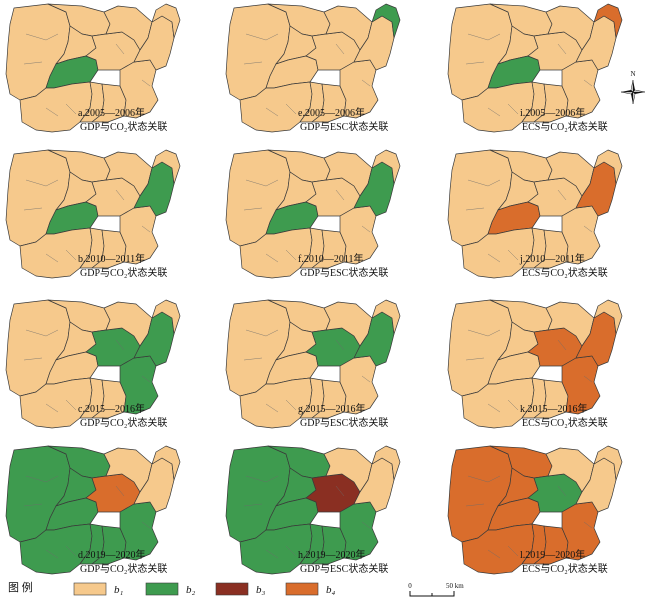 The height and width of the screenshot is (602, 650). I want to click on legend-title: 图 例, so click(20, 587).